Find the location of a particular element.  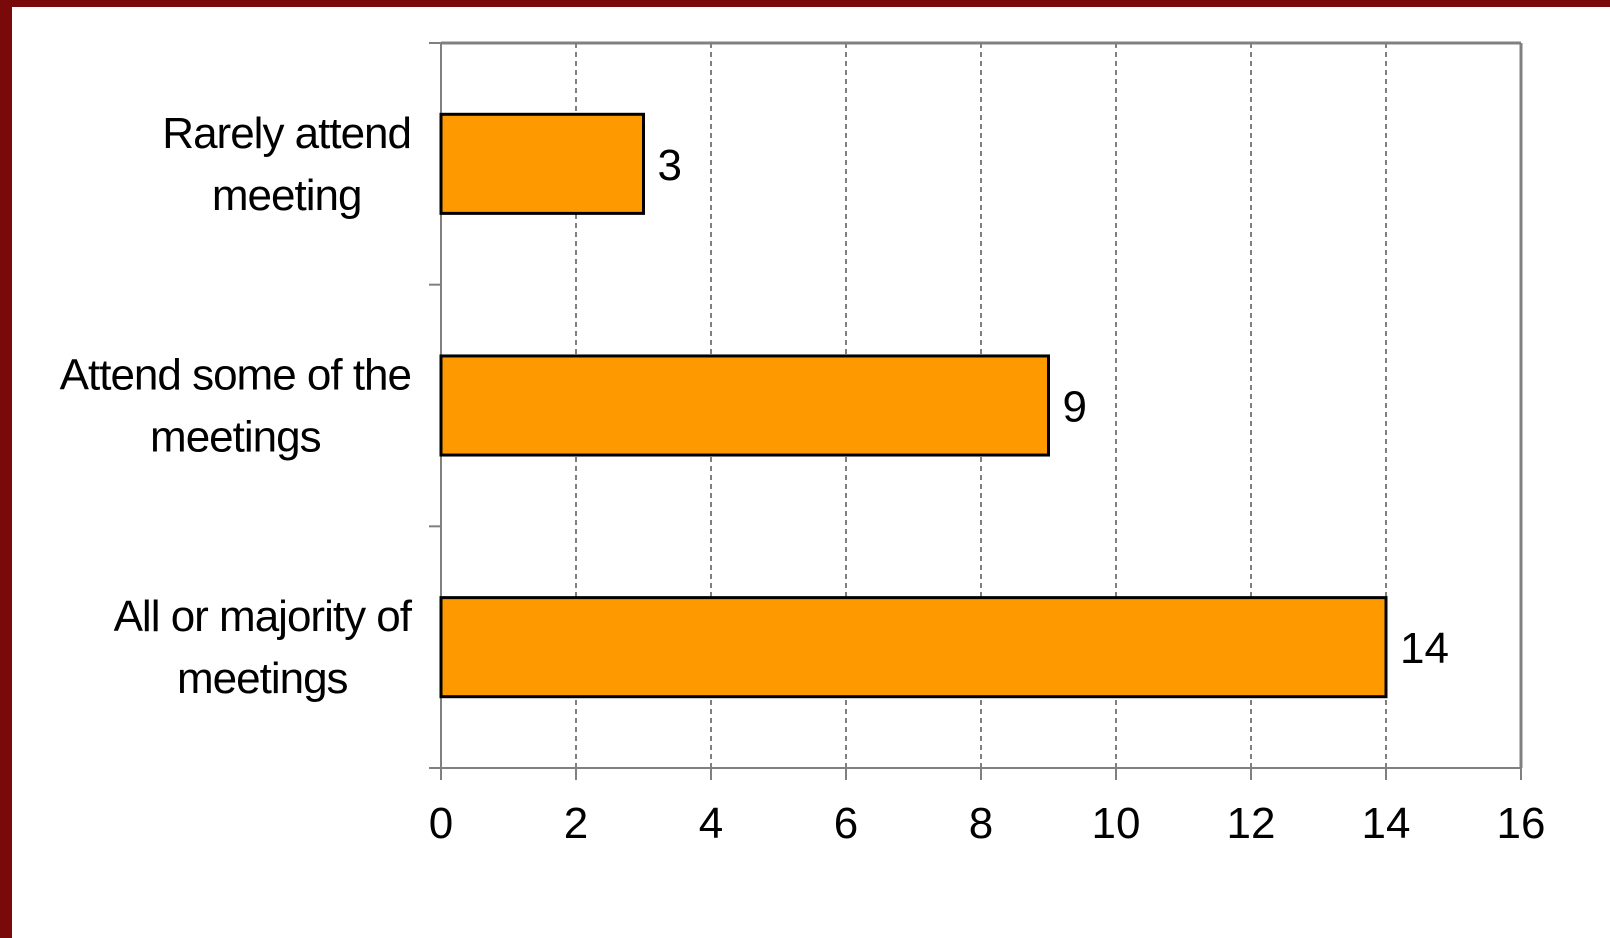

category-label-line: meeting is located at coordinates (287, 195).